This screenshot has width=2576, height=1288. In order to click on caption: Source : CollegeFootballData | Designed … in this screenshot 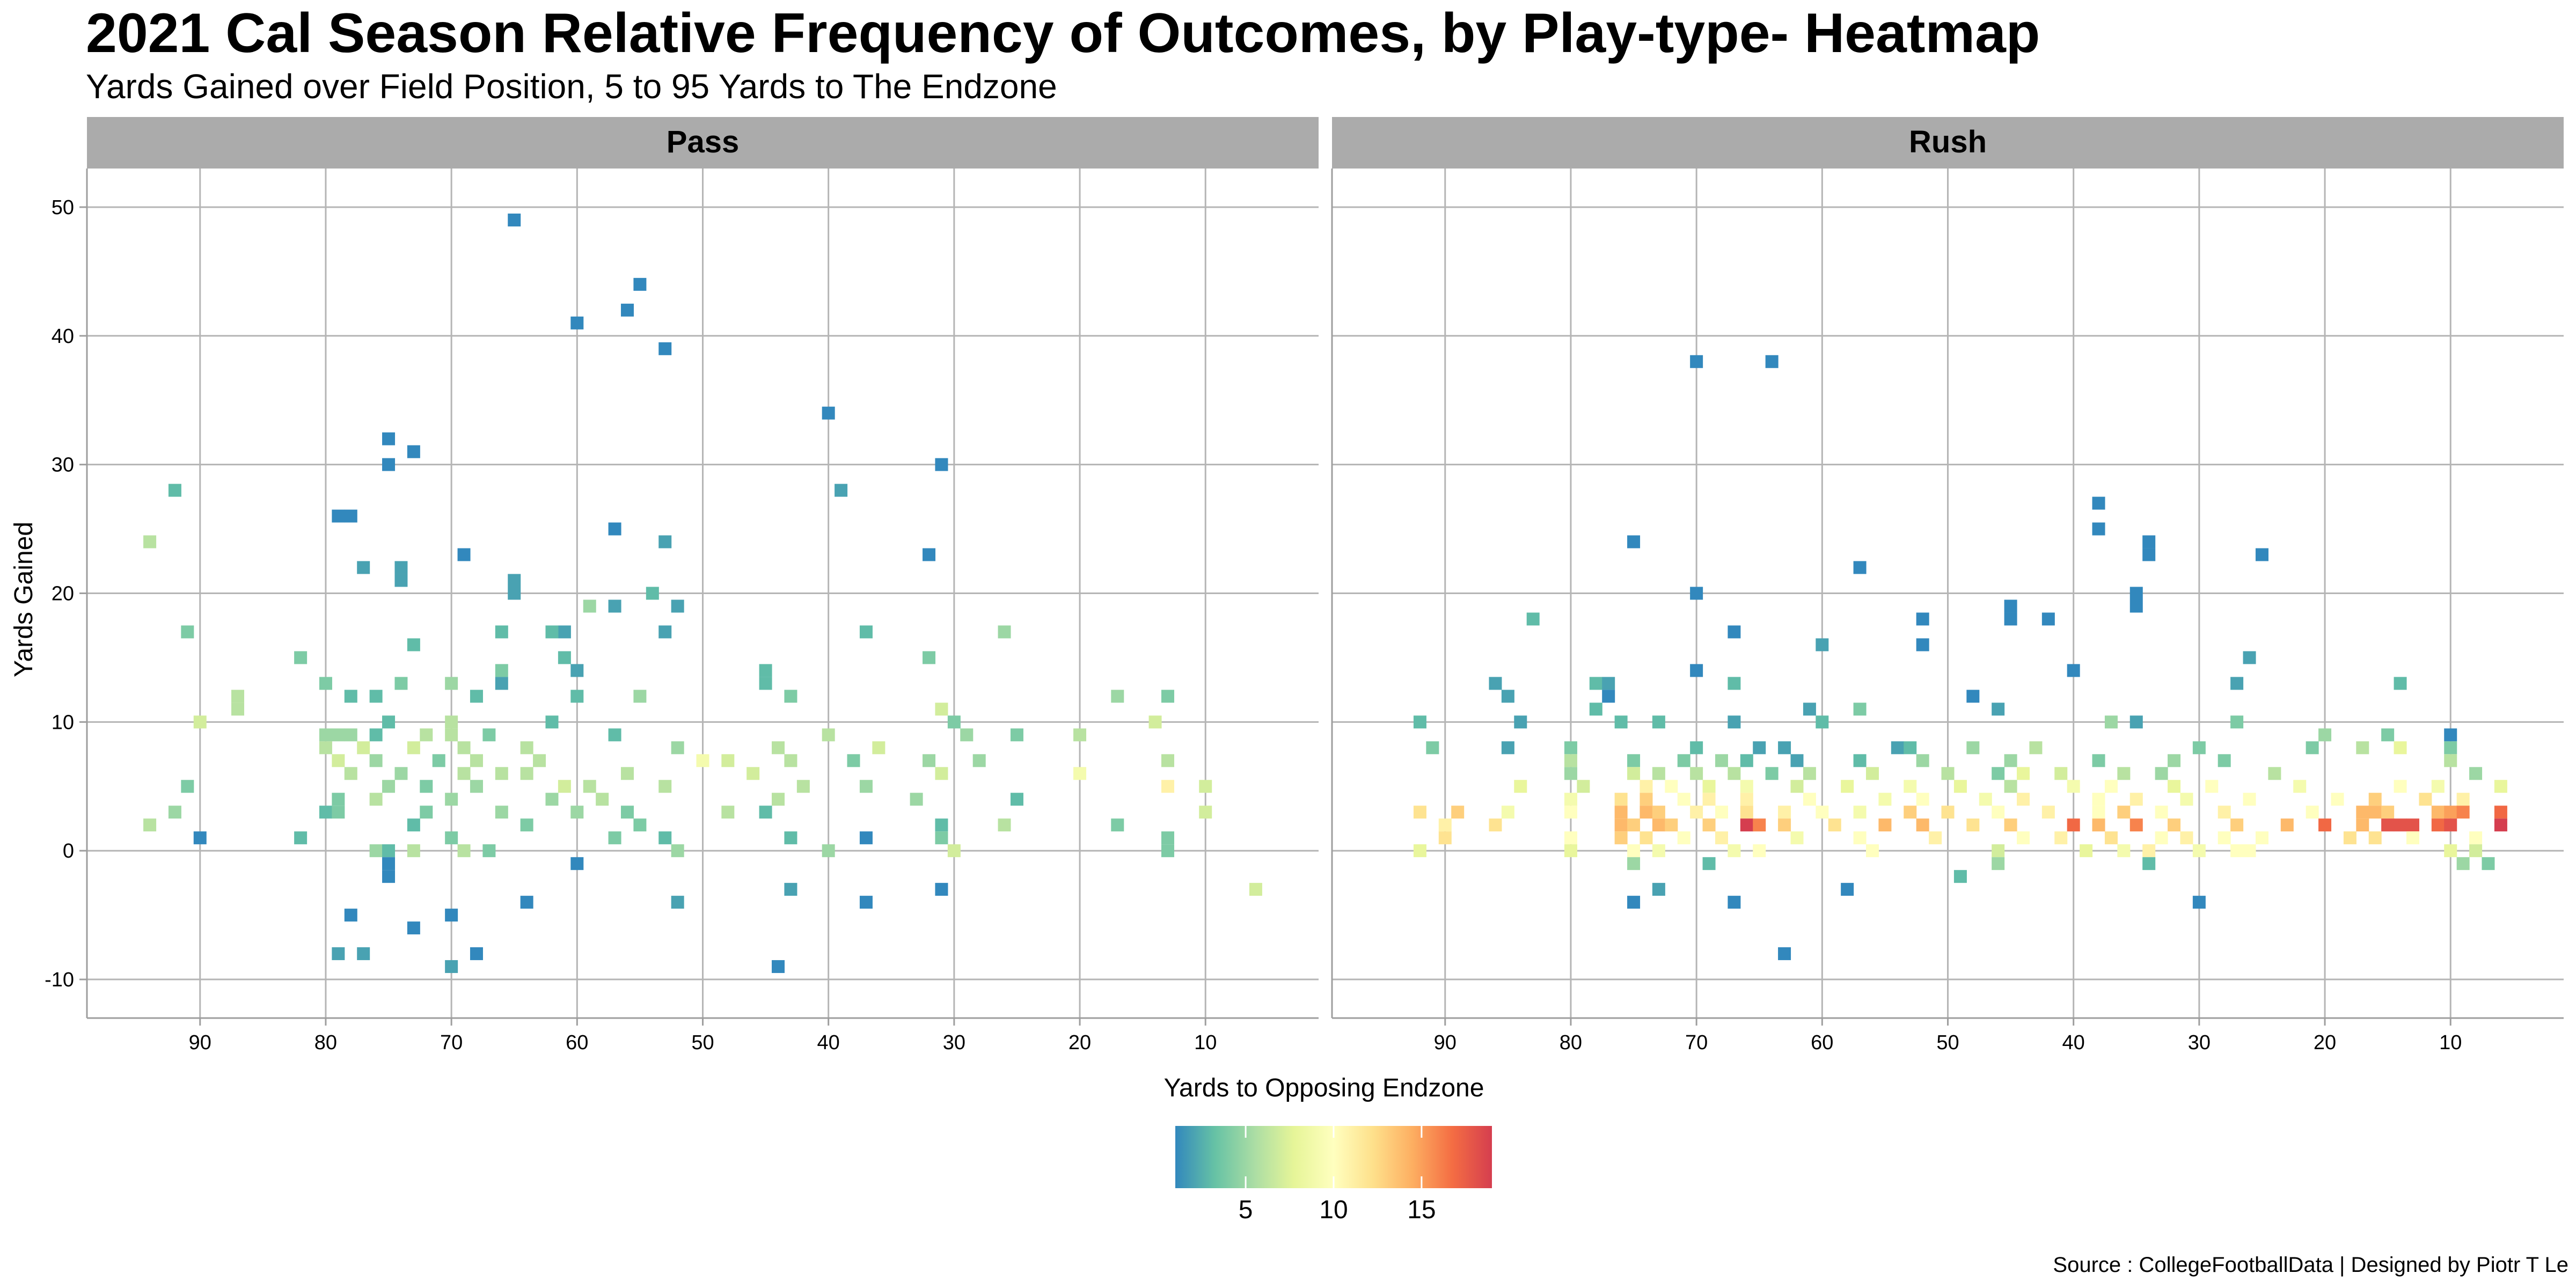, I will do `click(2310, 1265)`.